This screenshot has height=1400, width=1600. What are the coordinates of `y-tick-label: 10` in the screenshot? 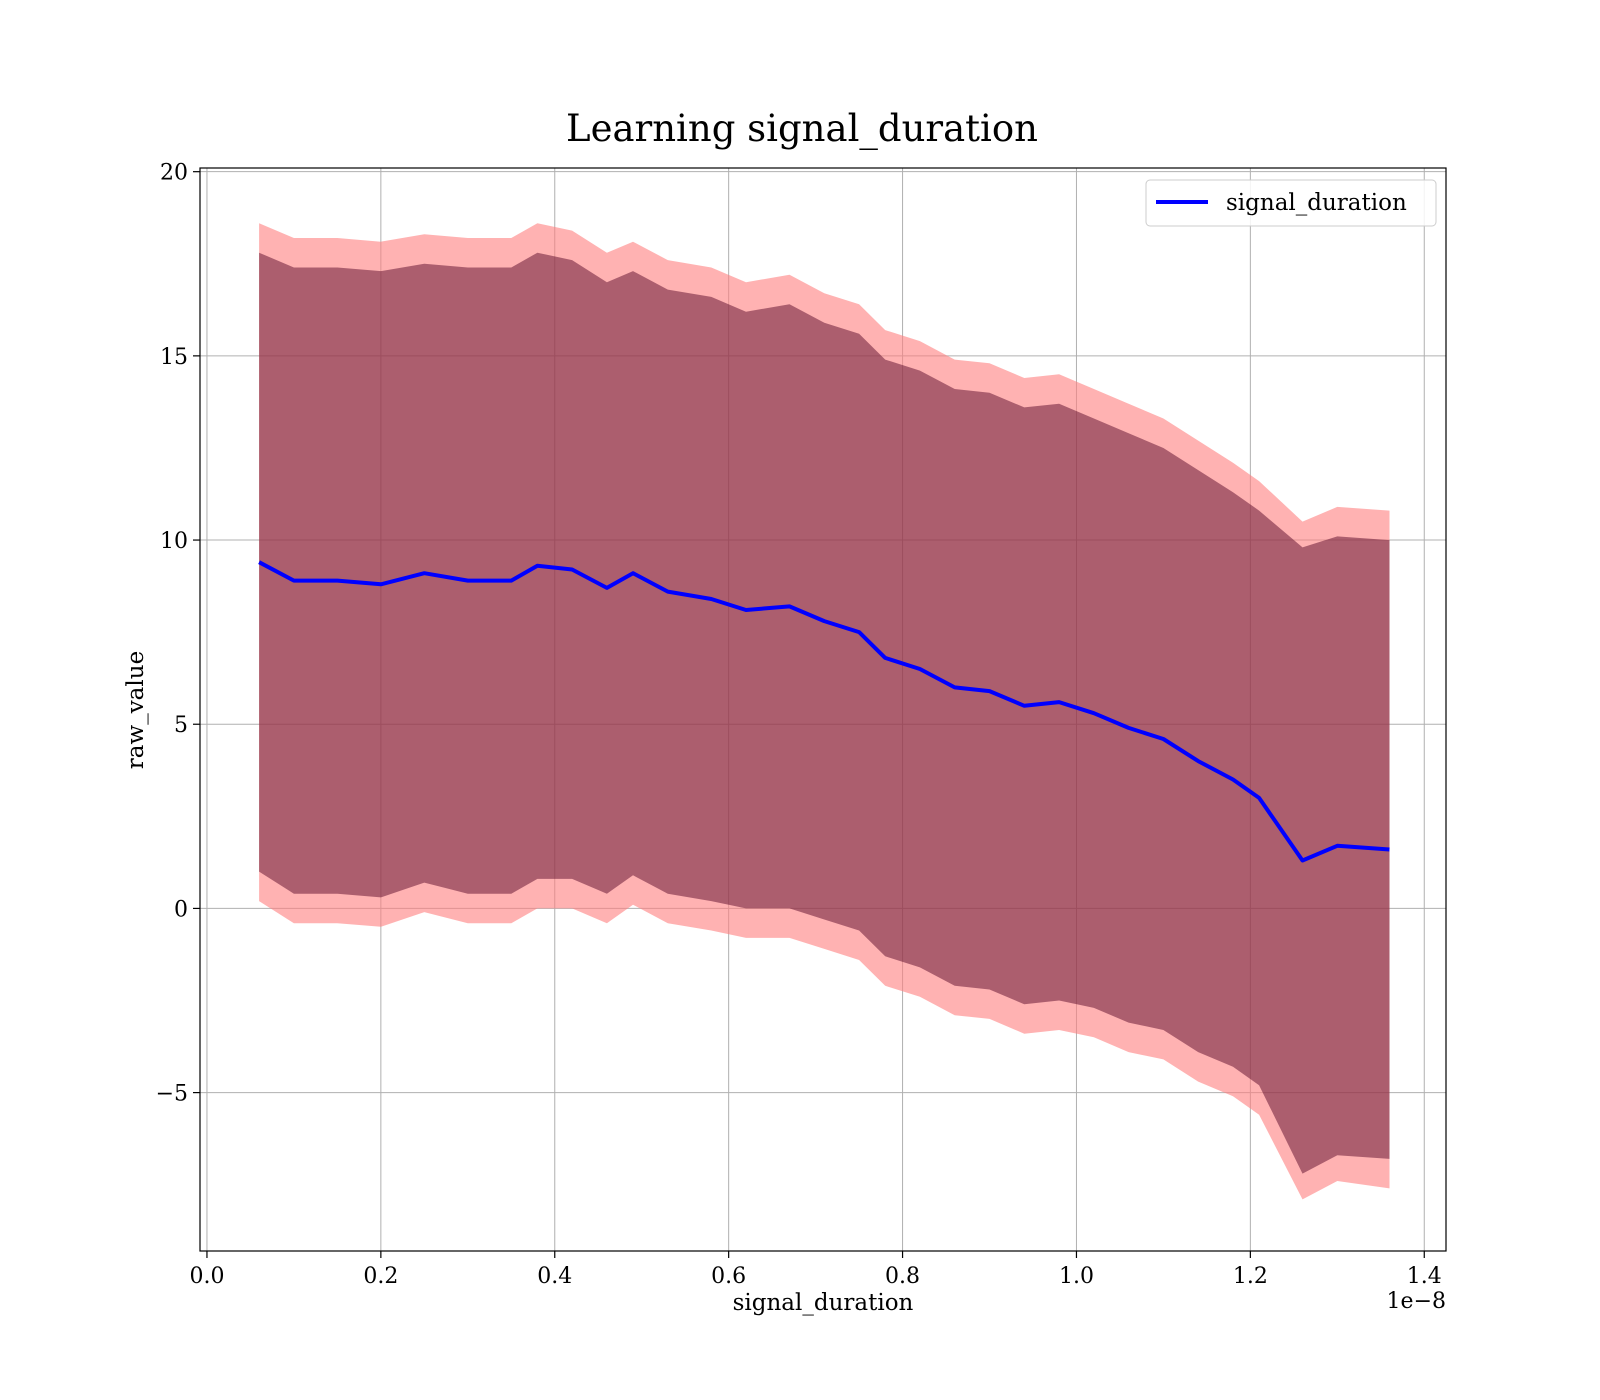 It's located at (174, 541).